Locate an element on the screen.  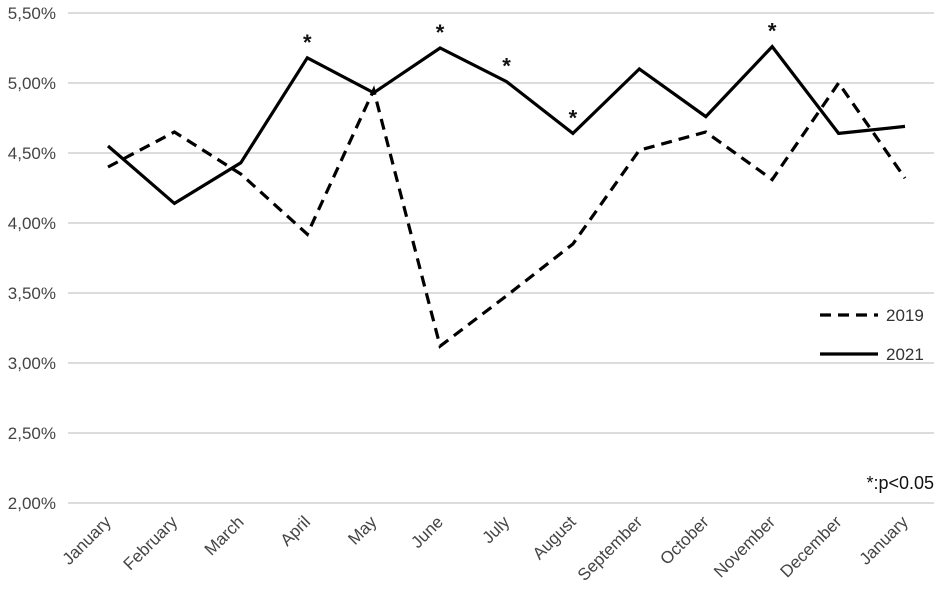
y-tick-label: 2,50% is located at coordinates (32, 433).